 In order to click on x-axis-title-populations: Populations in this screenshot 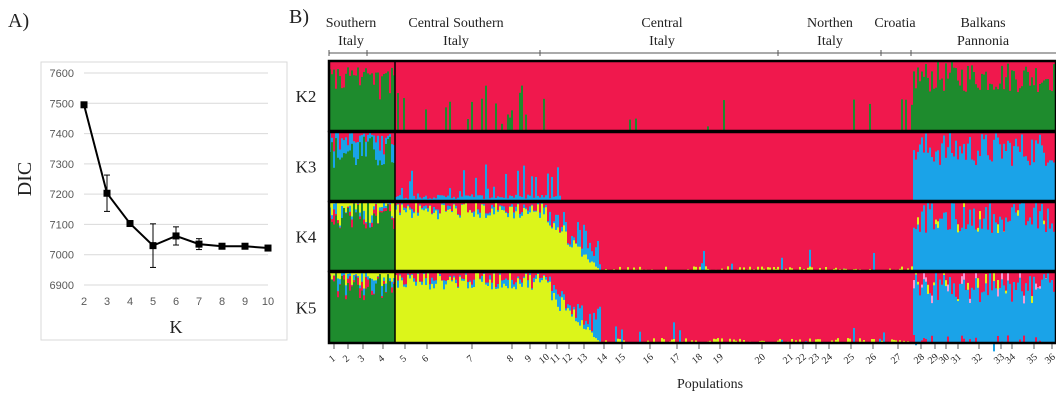, I will do `click(710, 384)`.